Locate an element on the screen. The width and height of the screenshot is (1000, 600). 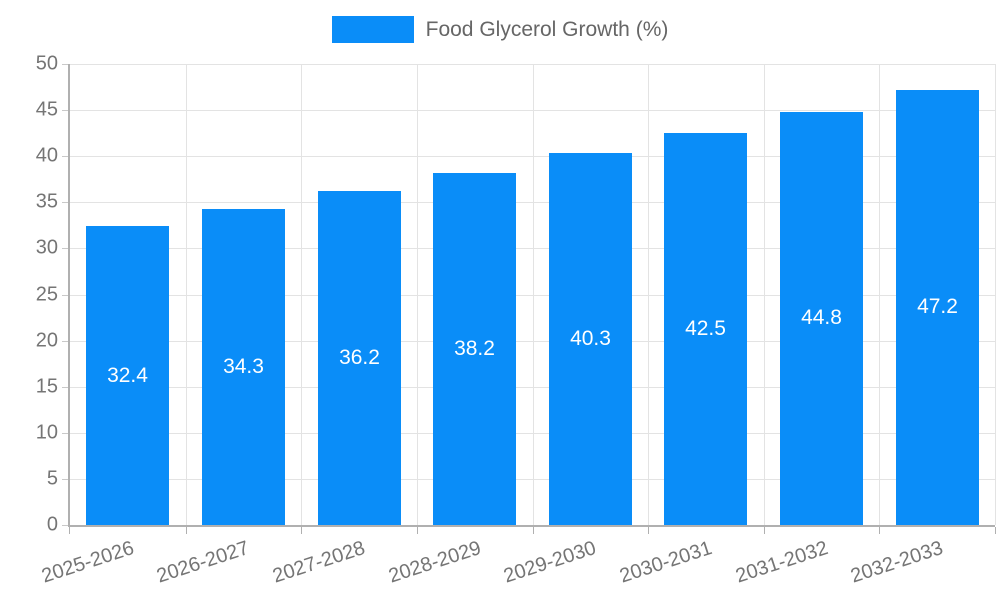
bar-2027-2028: 36.2 is located at coordinates (359, 358).